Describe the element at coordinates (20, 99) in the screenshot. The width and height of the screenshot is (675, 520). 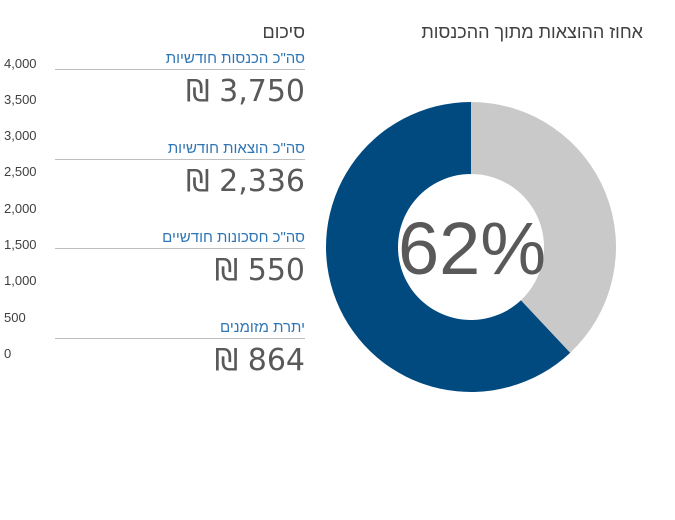
I see `axis-tick-3500: 3,500` at that location.